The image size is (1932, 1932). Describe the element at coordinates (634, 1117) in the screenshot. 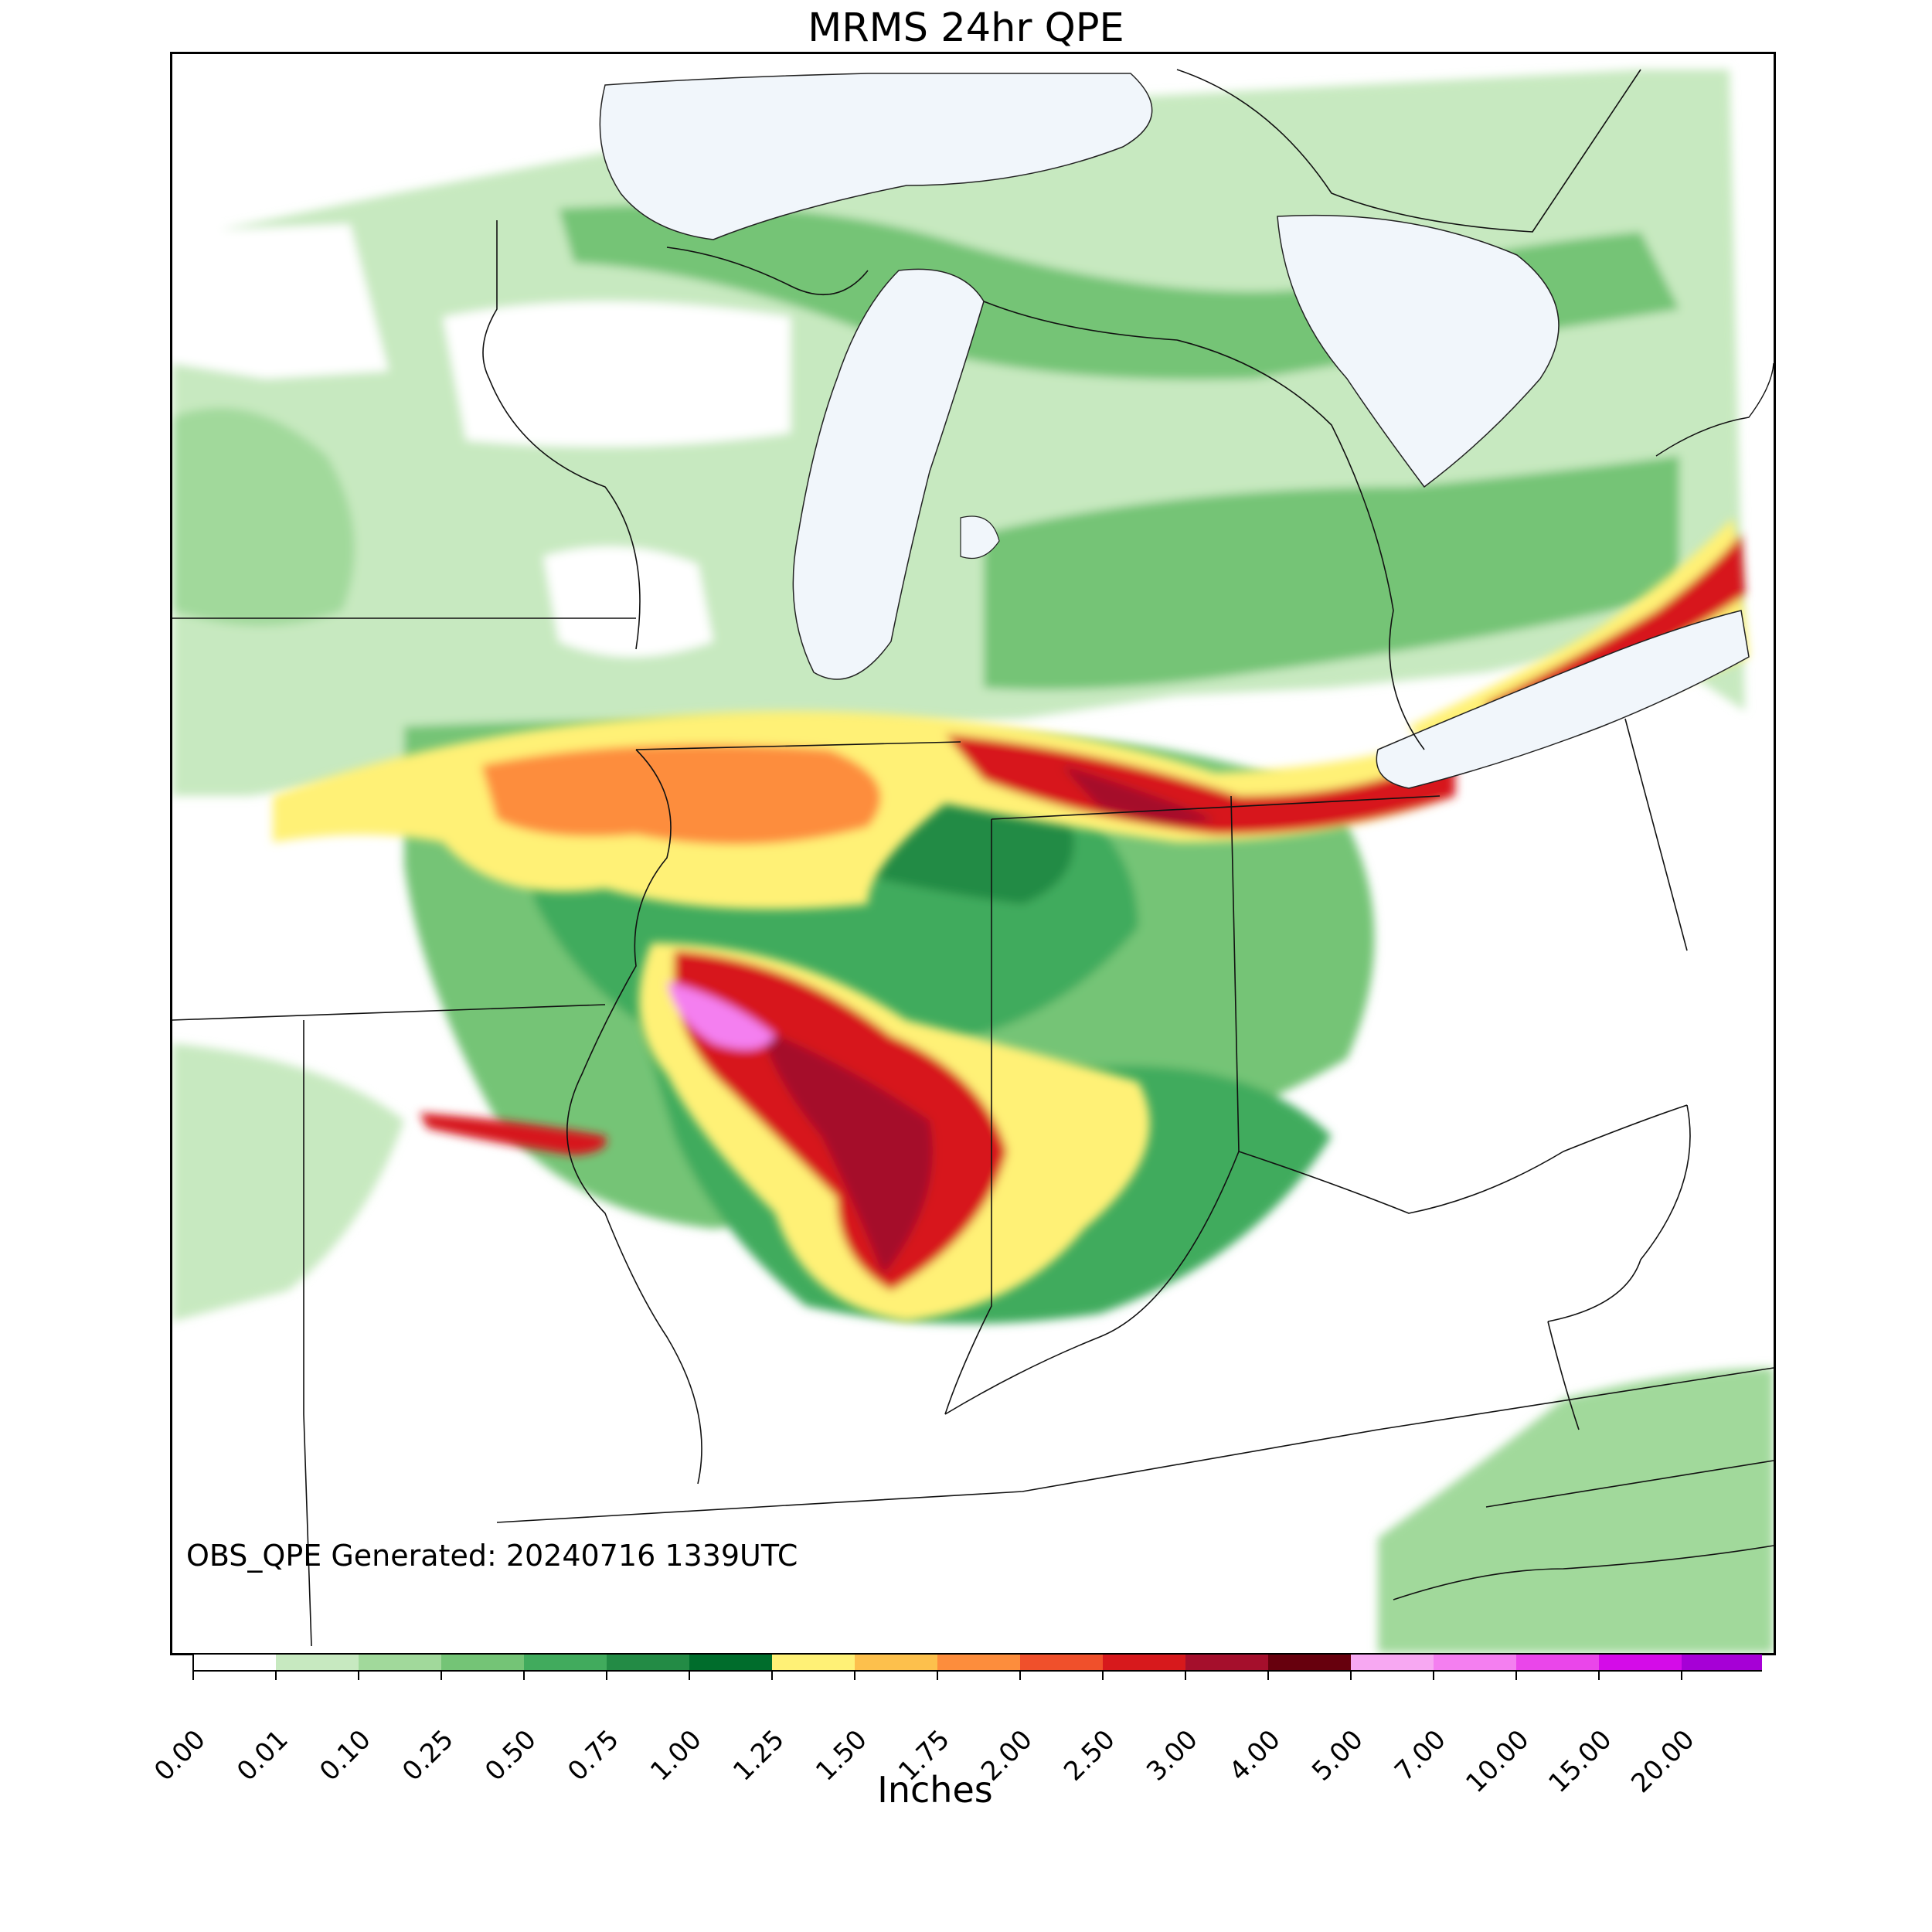

I see `border-ia-il` at that location.